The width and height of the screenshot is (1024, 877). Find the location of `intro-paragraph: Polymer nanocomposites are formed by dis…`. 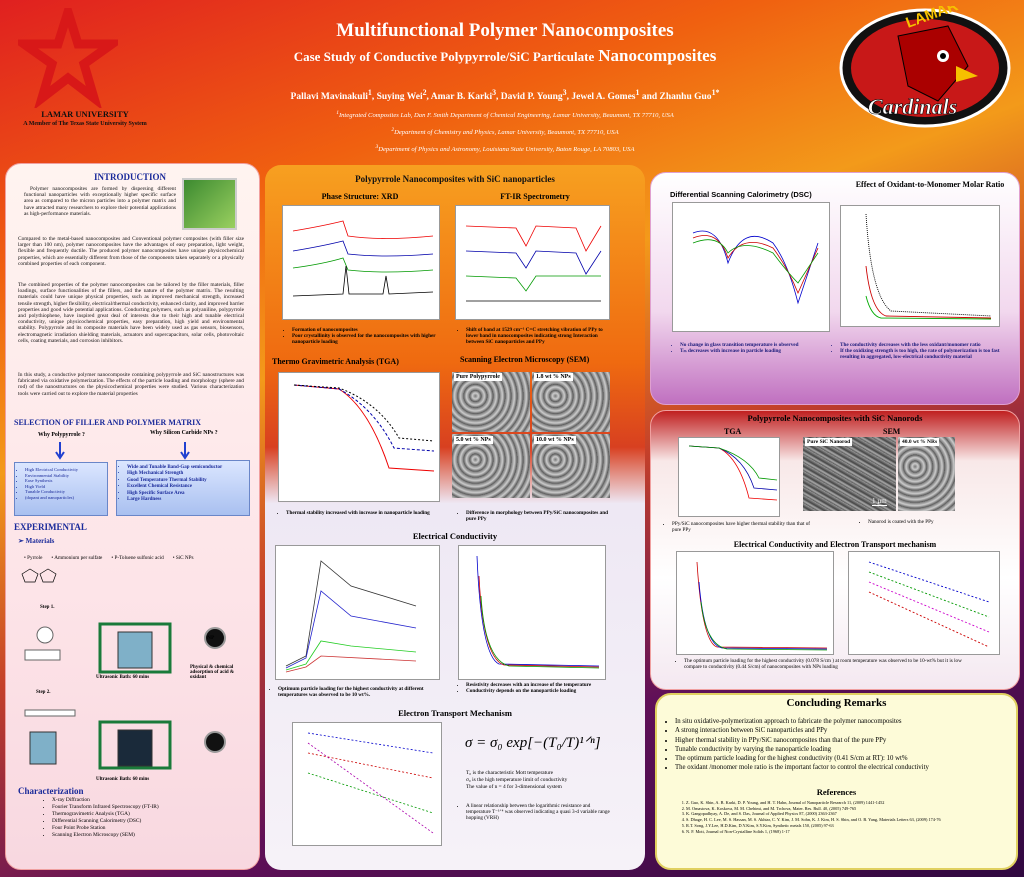

intro-paragraph: Polymer nanocomposites are formed by dis… is located at coordinates (100, 201).